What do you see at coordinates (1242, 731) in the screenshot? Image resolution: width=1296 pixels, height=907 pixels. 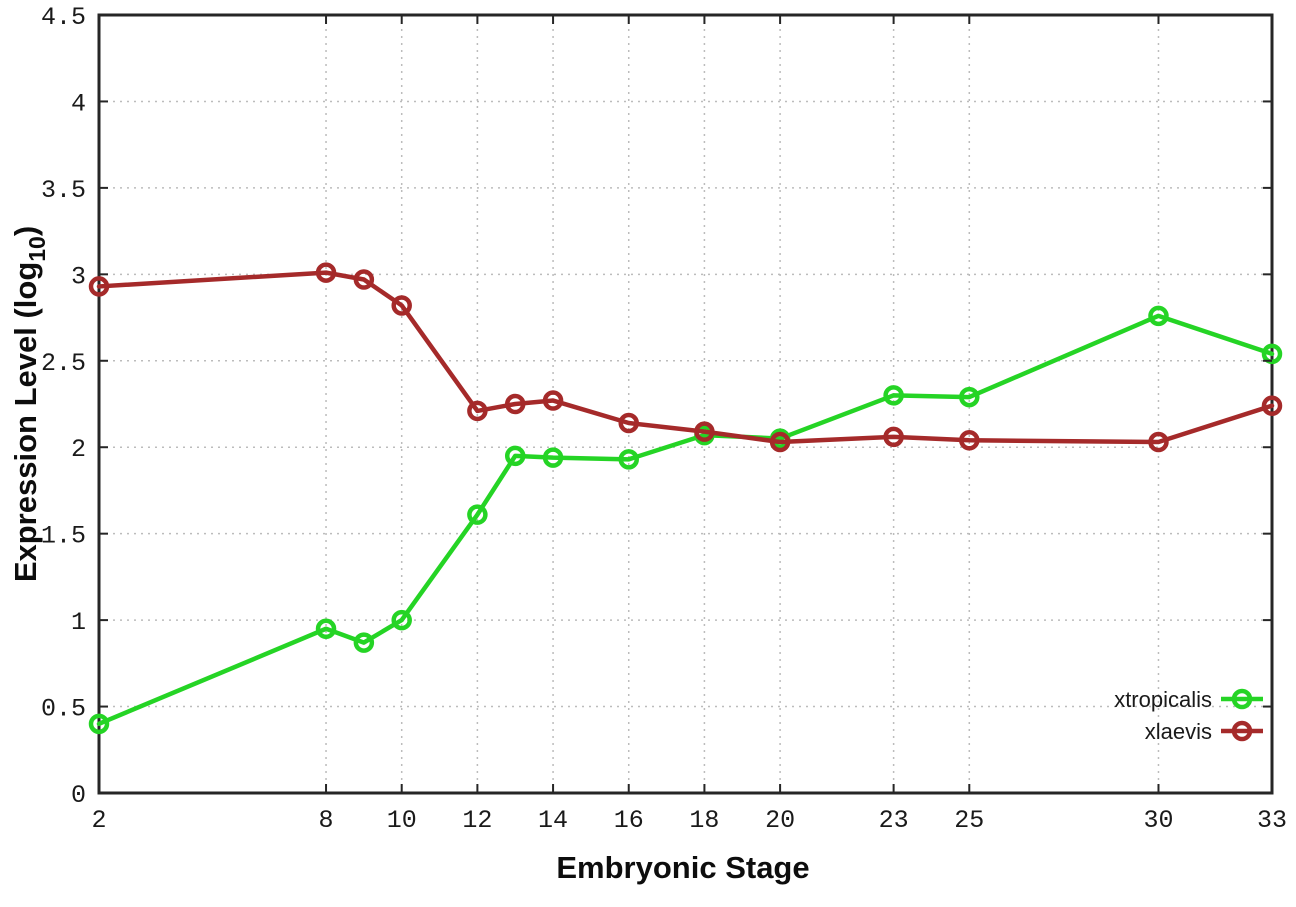 I see `legend-sample-marker-xlaevis` at bounding box center [1242, 731].